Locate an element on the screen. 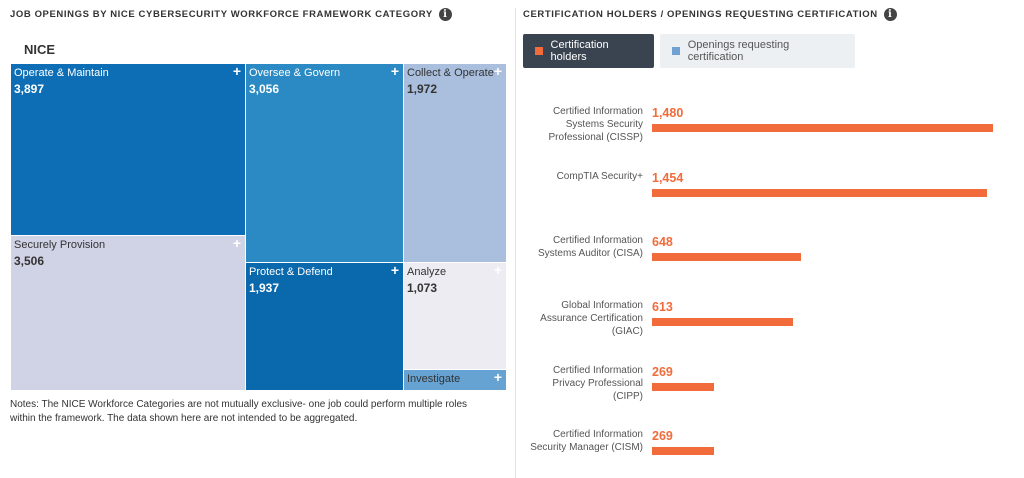  treemap-tile-value: 1,937 is located at coordinates (264, 288).